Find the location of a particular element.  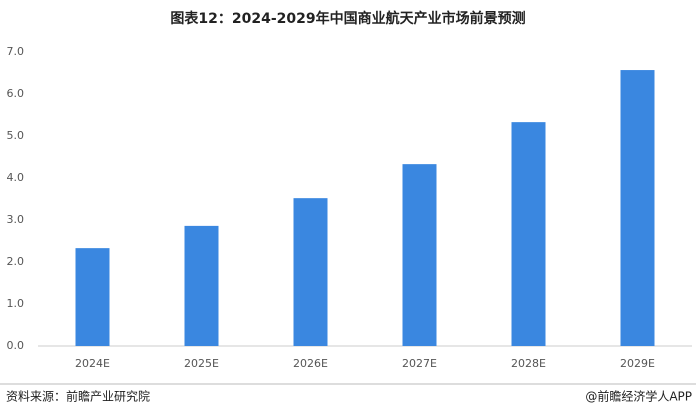

x-tick-label: 2025E is located at coordinates (201, 363).